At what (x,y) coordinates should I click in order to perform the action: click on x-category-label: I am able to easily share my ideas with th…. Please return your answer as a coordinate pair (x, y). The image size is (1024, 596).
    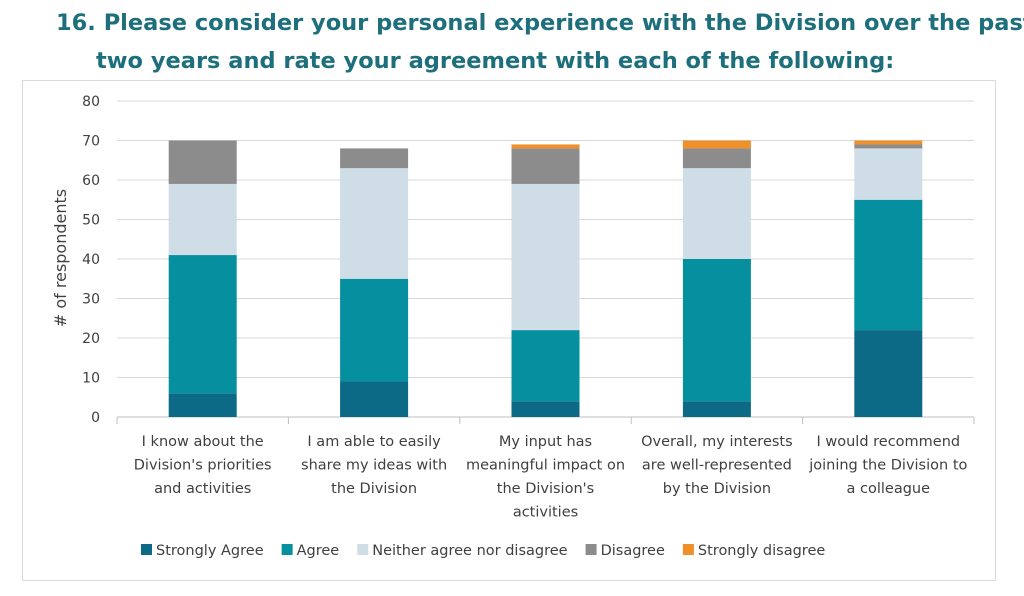
    Looking at the image, I should click on (374, 465).